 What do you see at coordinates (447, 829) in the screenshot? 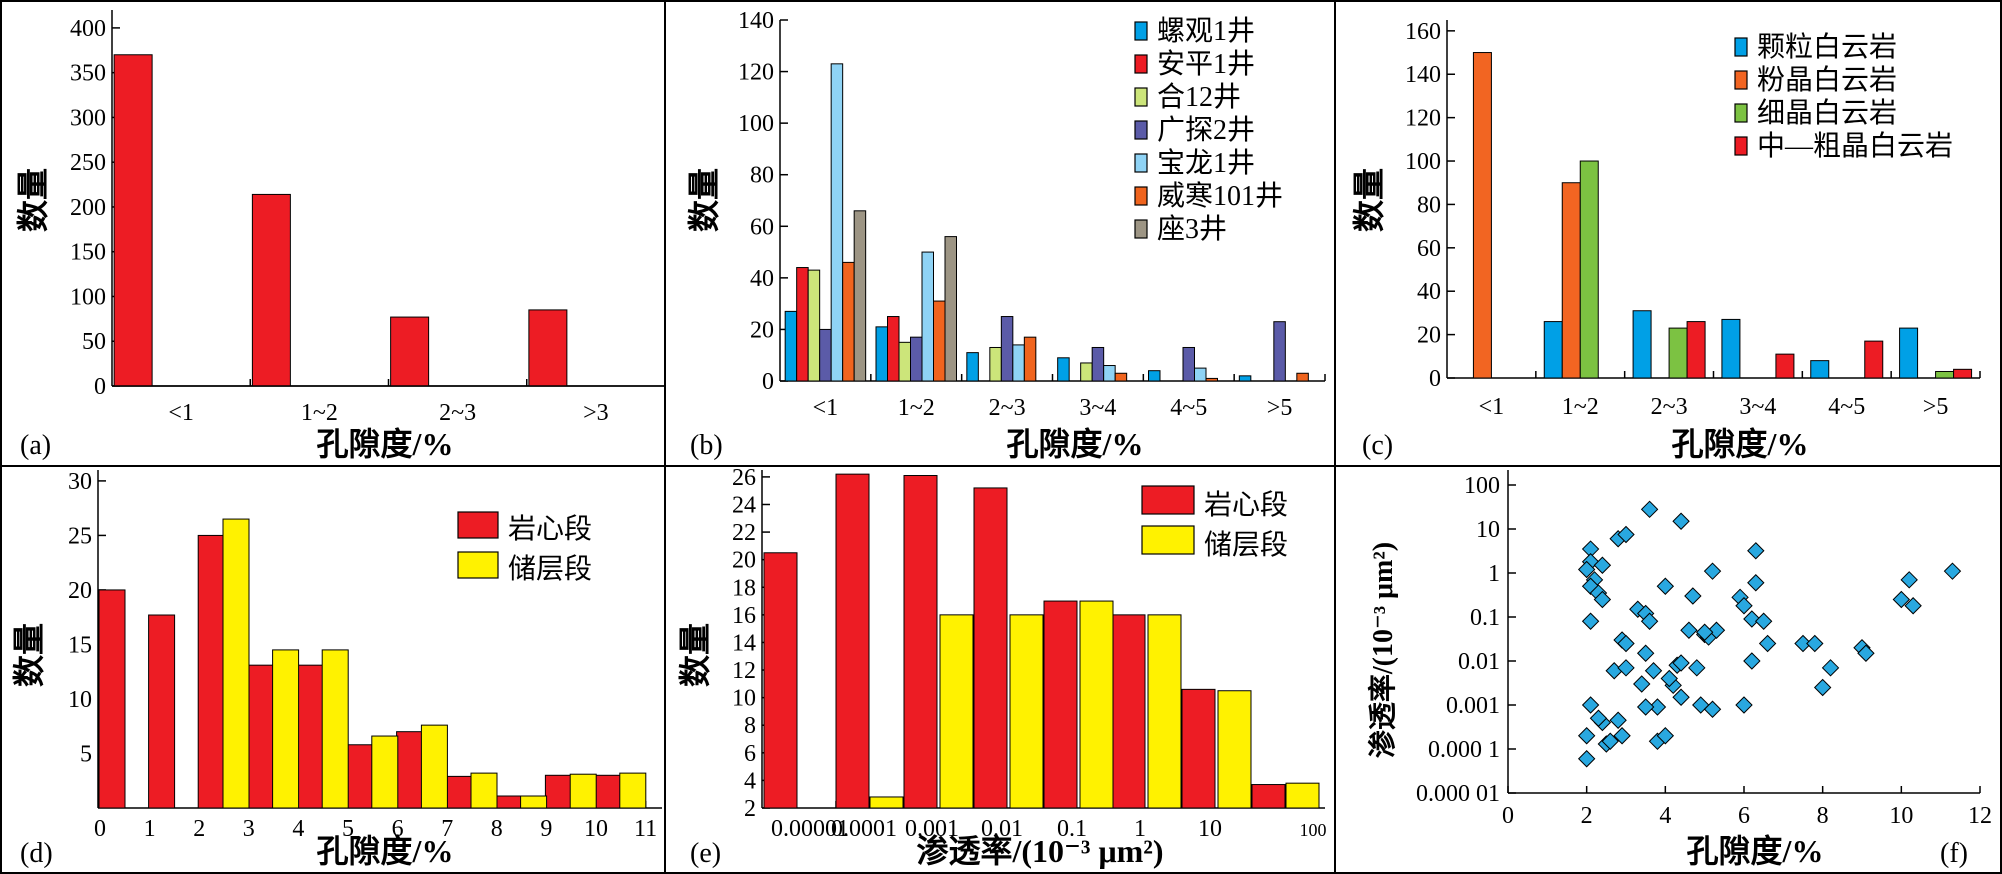
I see `x-tick-label: 7` at bounding box center [447, 829].